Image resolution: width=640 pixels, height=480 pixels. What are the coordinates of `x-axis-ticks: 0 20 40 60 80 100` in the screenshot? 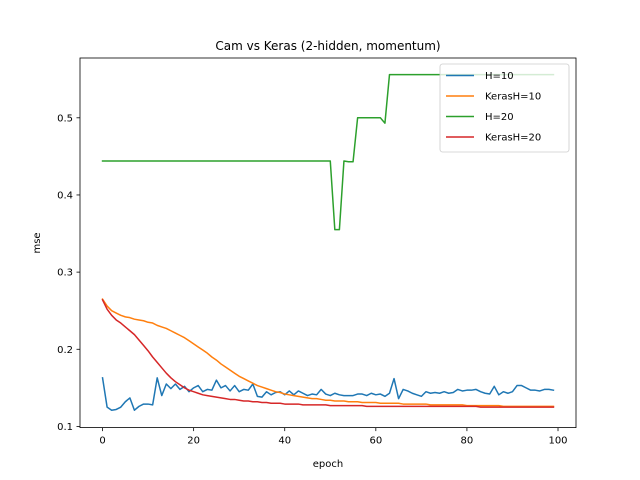 It's located at (333, 437).